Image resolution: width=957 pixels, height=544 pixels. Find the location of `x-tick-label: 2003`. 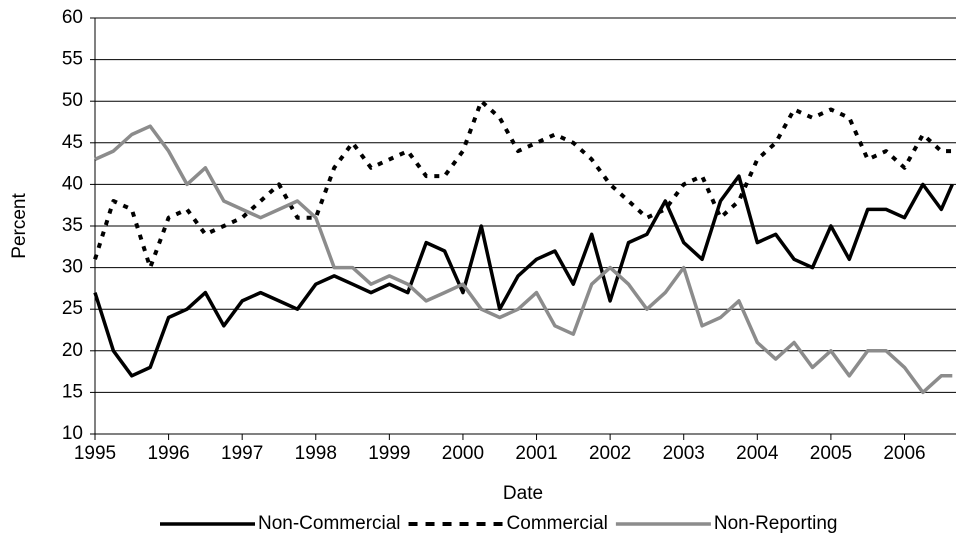

x-tick-label: 2003 is located at coordinates (684, 453).